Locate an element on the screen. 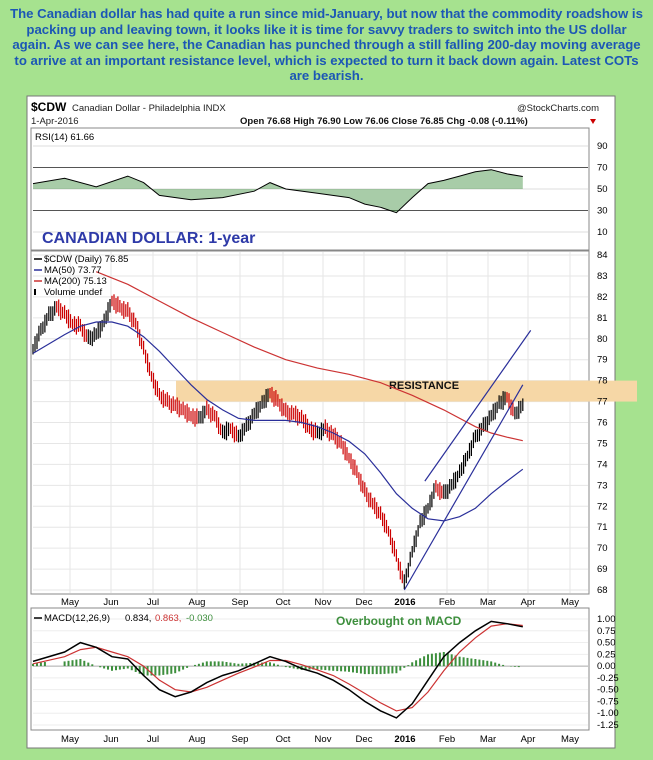 The image size is (653, 760). month-tick-bottom: Jul is located at coordinates (153, 739).